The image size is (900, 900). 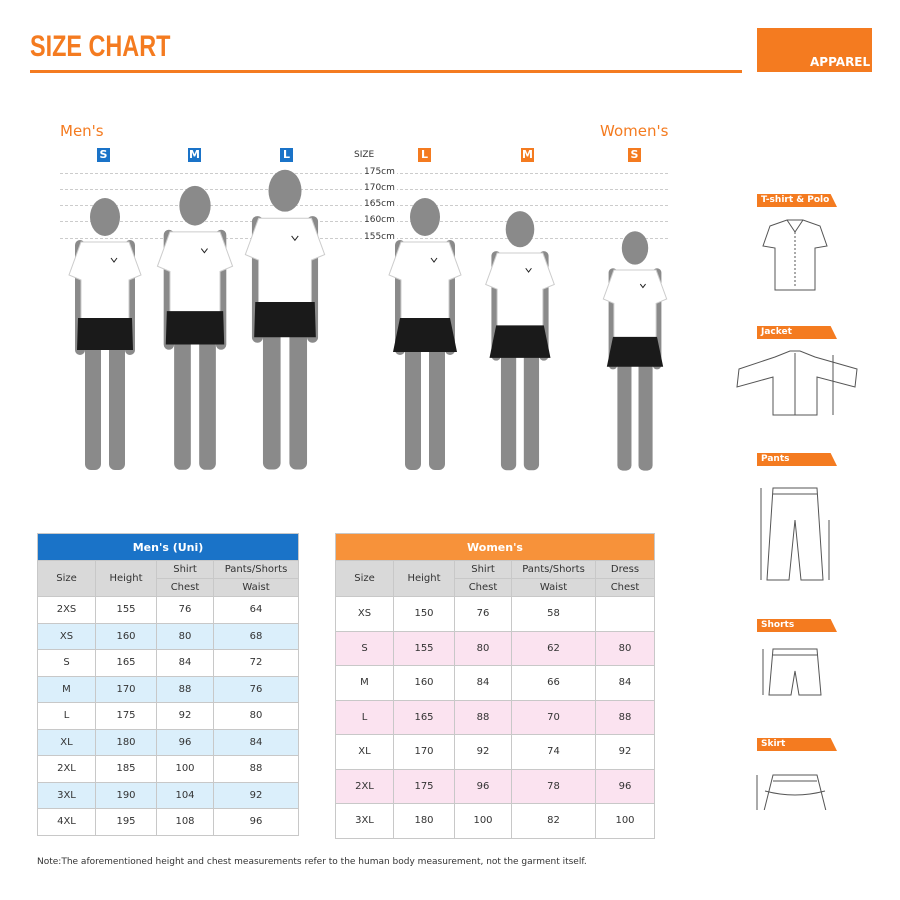 I want to click on col-pants: Pants/Shorts, so click(x=256, y=569).